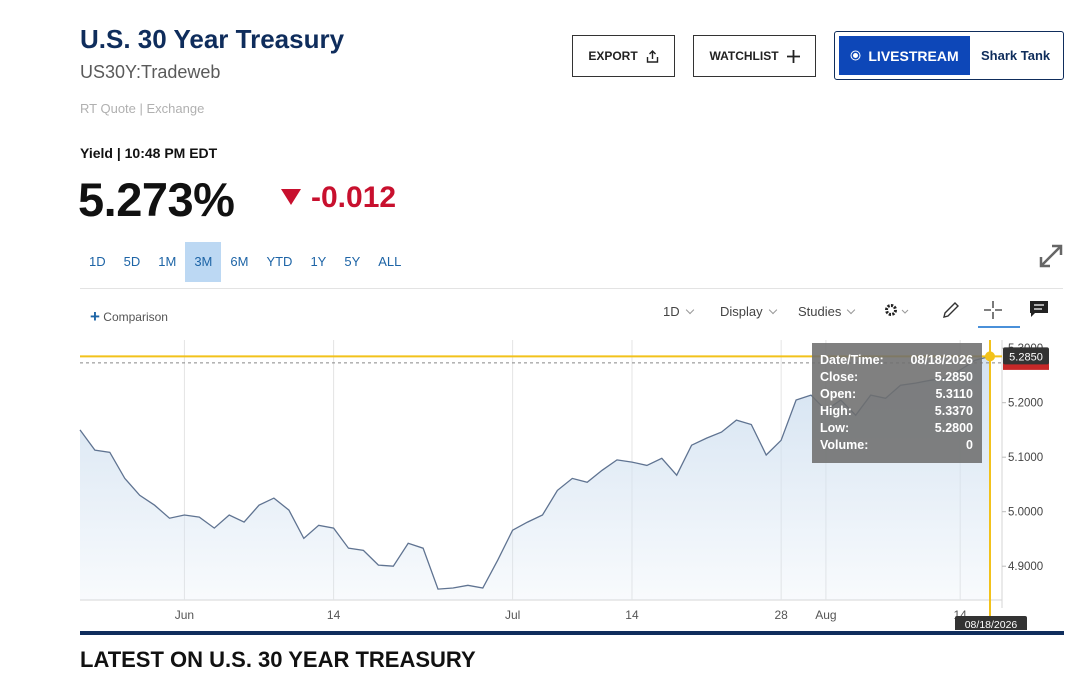  I want to click on export-icon, so click(652, 56).